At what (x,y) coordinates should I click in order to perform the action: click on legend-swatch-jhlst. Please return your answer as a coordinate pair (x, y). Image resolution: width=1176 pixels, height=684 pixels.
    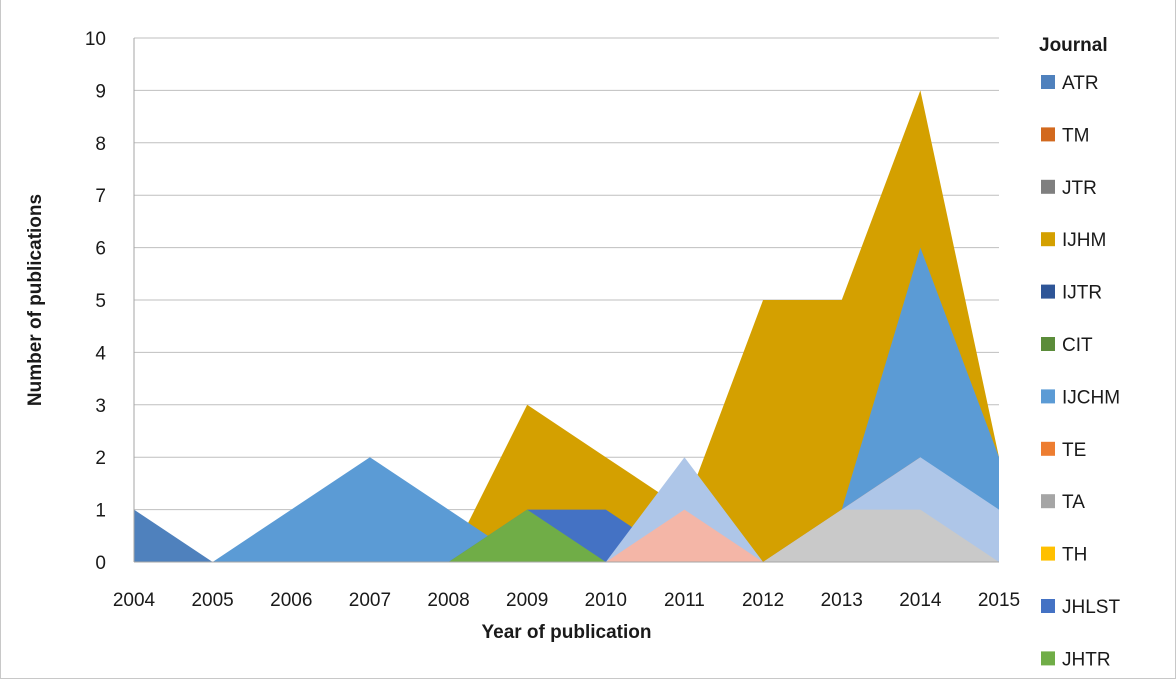
    Looking at the image, I should click on (1048, 606).